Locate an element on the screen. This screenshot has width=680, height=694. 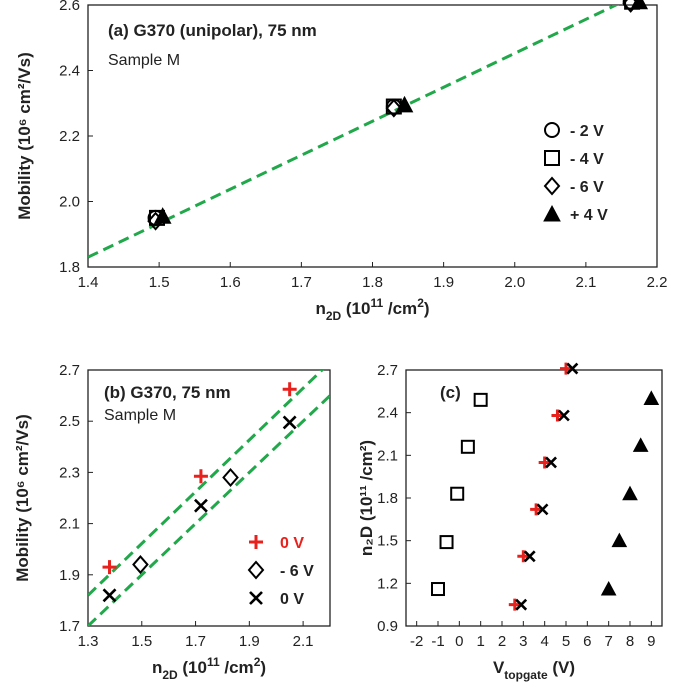
x-axis-label-part: topgate is located at coordinates (526, 675).